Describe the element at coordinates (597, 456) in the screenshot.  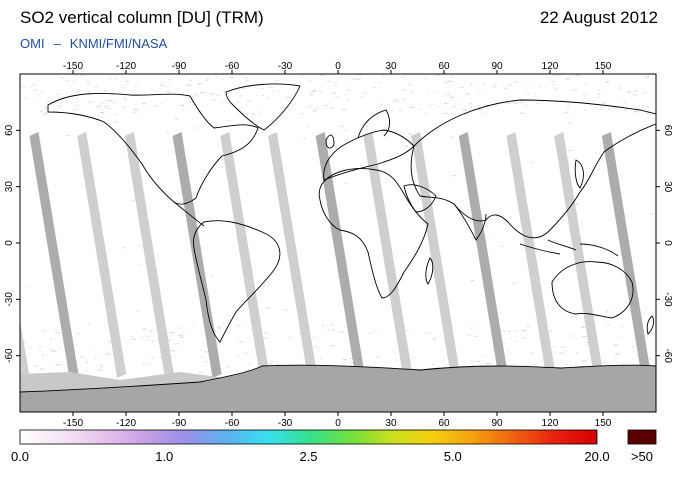
I see `colorbar-label: 20.0` at that location.